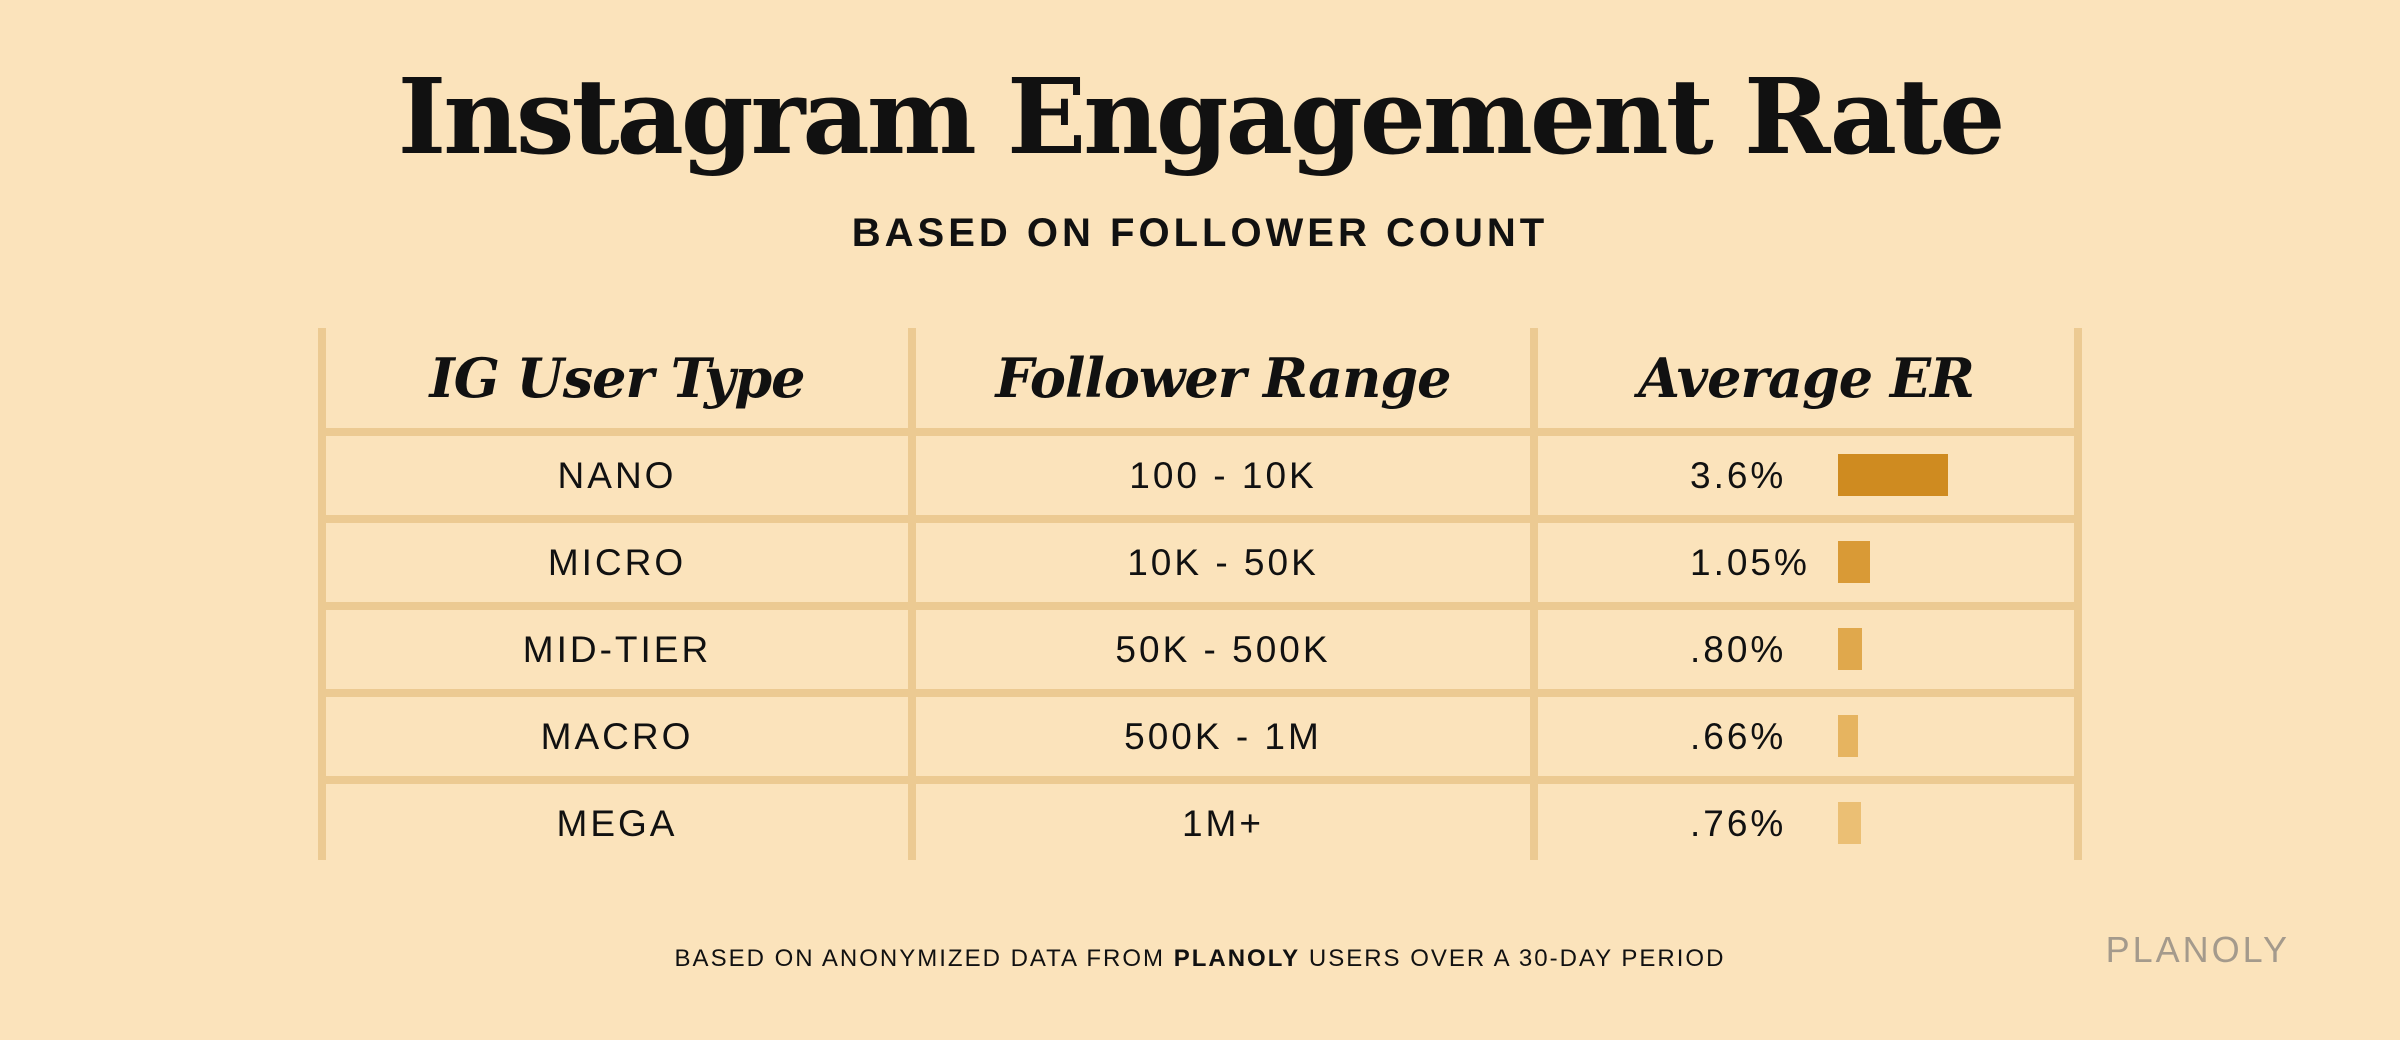 Image resolution: width=2400 pixels, height=1040 pixels. I want to click on footnote-prefix: BASED ON ANONYMIZED DATA FROM, so click(924, 958).